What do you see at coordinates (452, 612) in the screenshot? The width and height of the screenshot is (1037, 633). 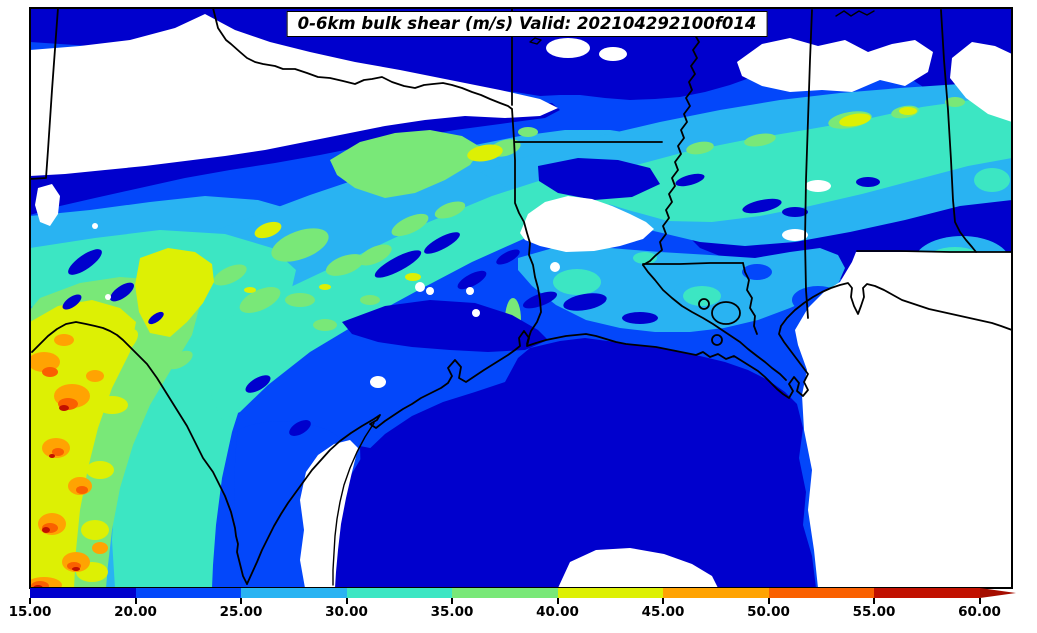 I see `colorbar-tick-label: 35.00` at bounding box center [452, 612].